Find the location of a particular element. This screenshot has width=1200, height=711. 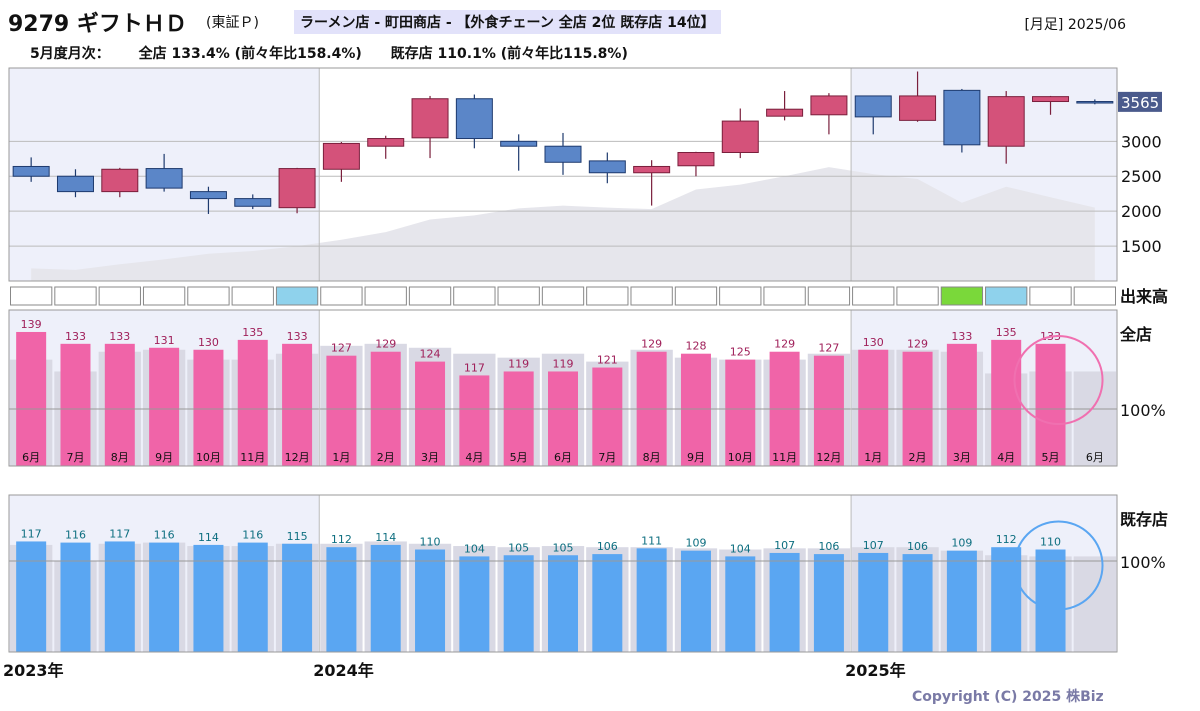

last-price-badge is located at coordinates (1140, 101).